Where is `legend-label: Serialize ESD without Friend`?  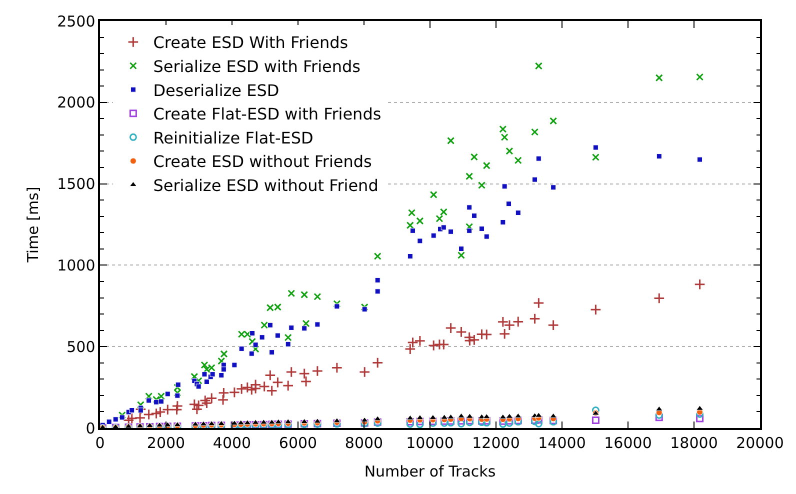 legend-label: Serialize ESD without Friend is located at coordinates (265, 186).